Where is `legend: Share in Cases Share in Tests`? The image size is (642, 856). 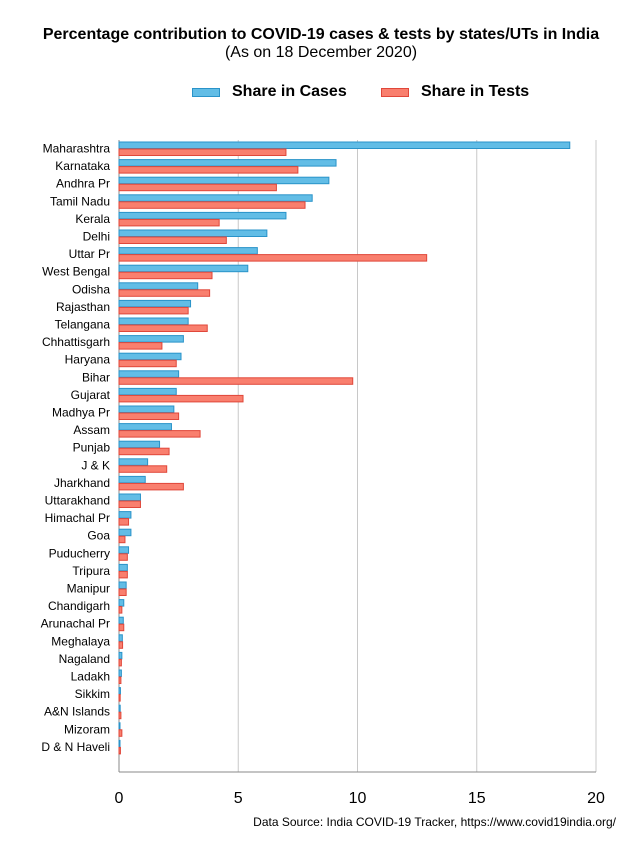 legend: Share in Cases Share in Tests is located at coordinates (321, 93).